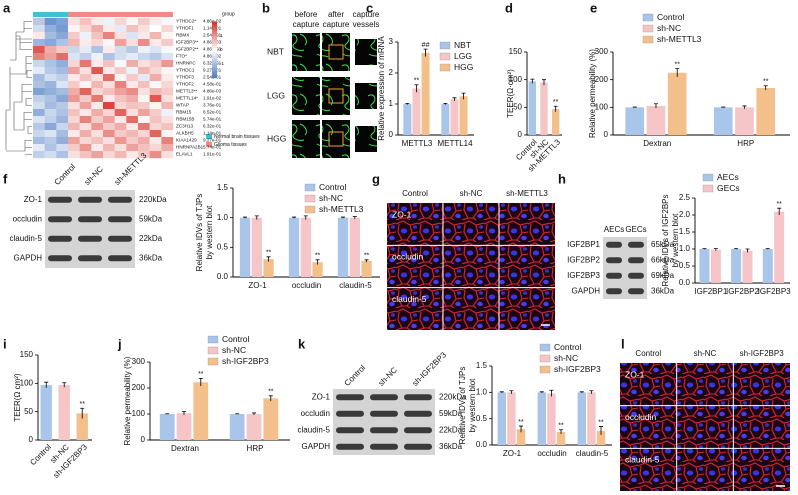 This screenshot has width=798, height=495. What do you see at coordinates (185, 28) in the screenshot?
I see `row-label: YTHDF1` at bounding box center [185, 28].